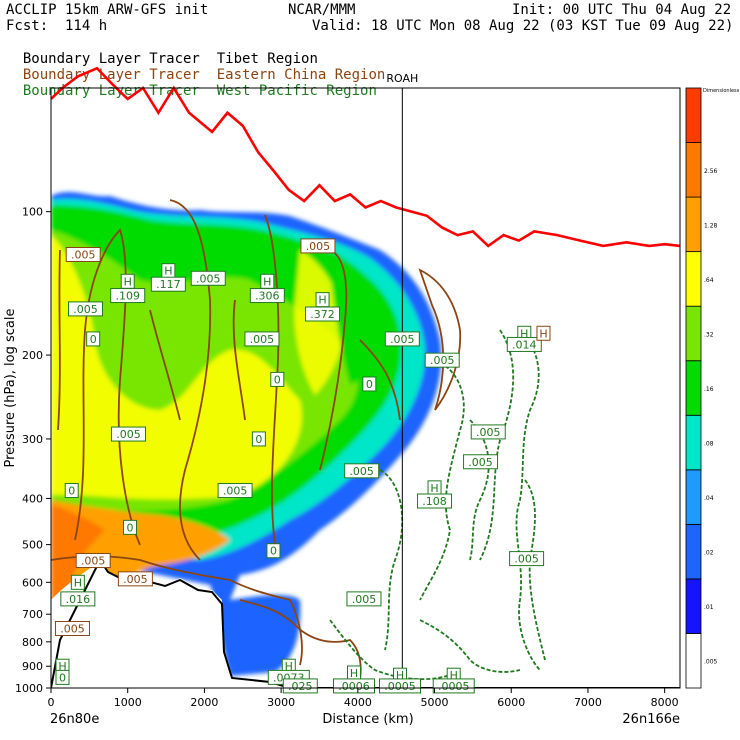  I want to click on contour-label: .016, so click(78, 599).